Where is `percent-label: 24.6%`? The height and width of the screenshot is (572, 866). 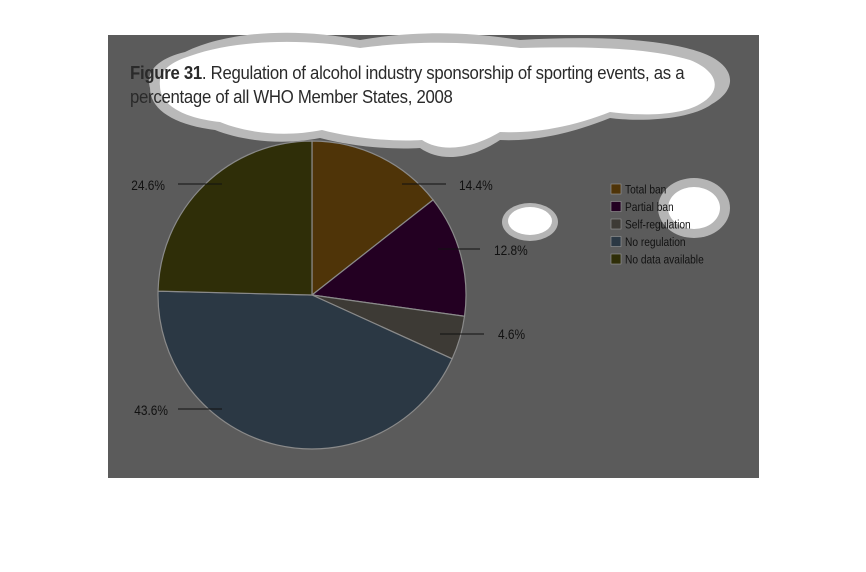
percent-label: 24.6% is located at coordinates (148, 185).